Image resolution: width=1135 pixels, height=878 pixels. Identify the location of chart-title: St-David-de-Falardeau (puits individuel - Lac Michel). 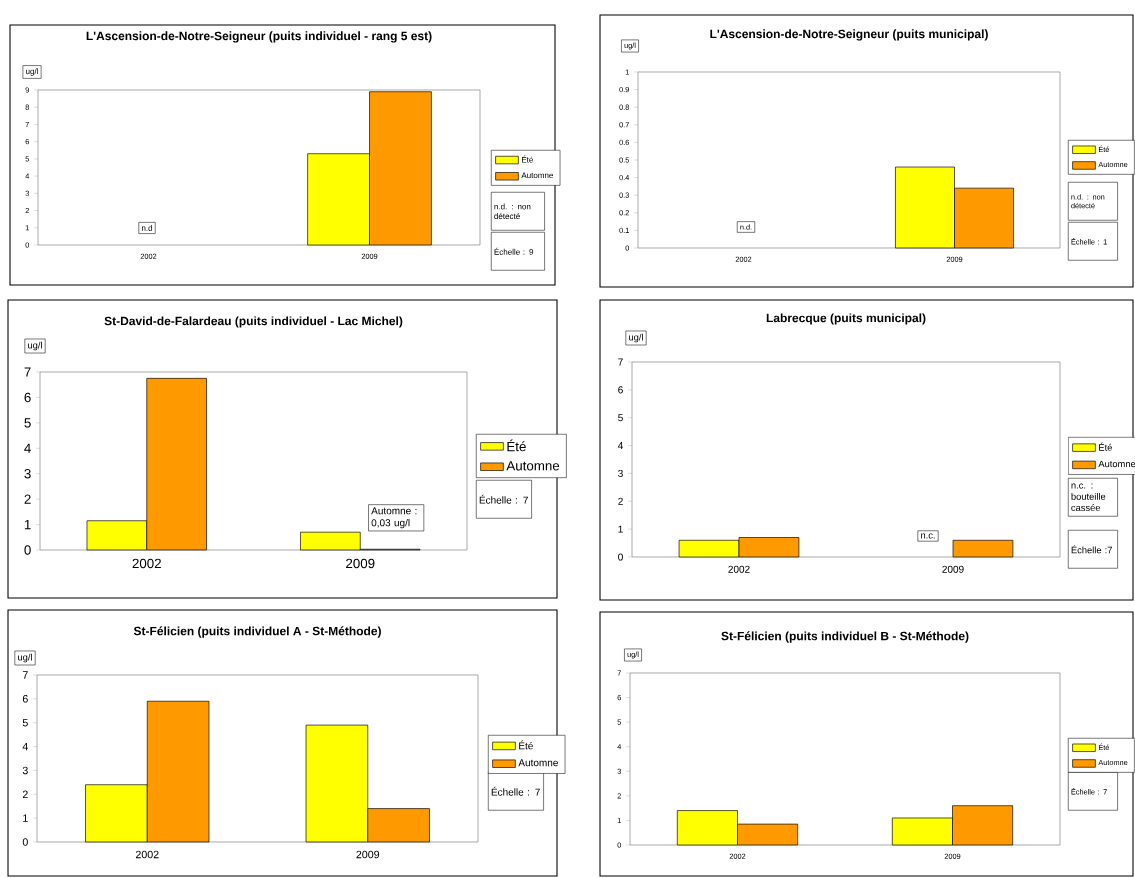
(253, 322).